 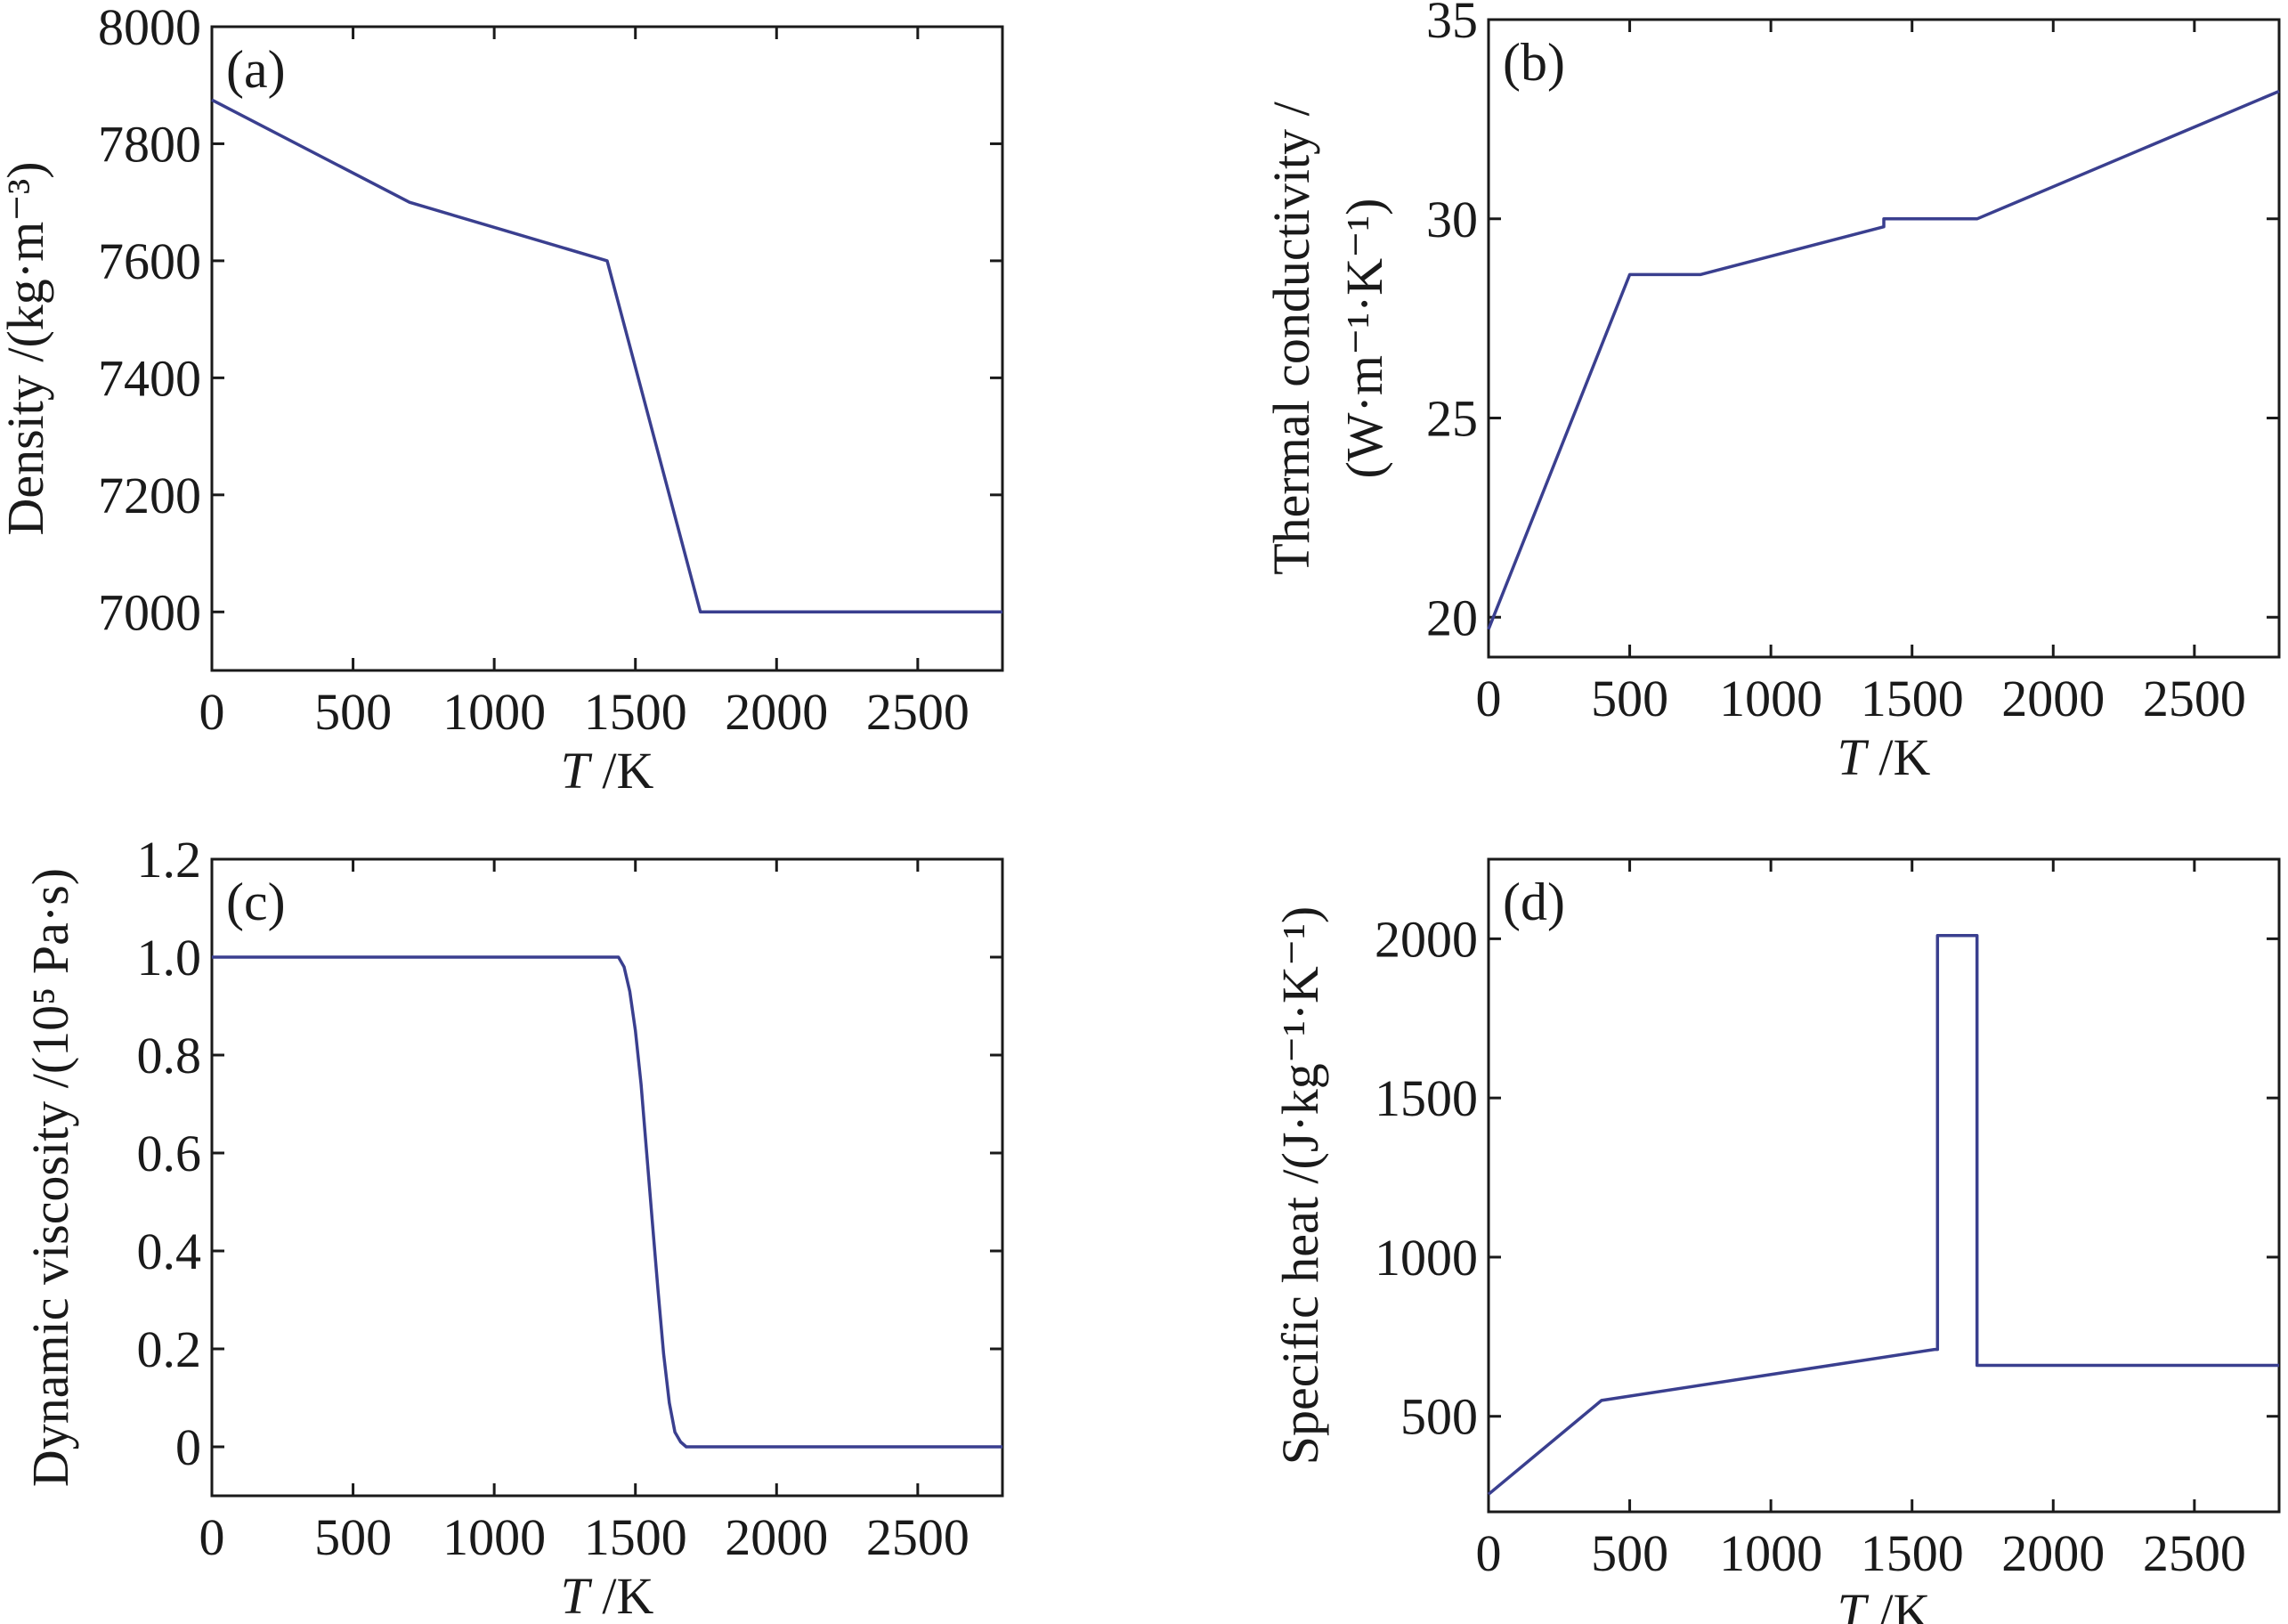 I want to click on y-axis-label-units: (W·m⁻¹·K⁻¹), so click(x=1364, y=338).